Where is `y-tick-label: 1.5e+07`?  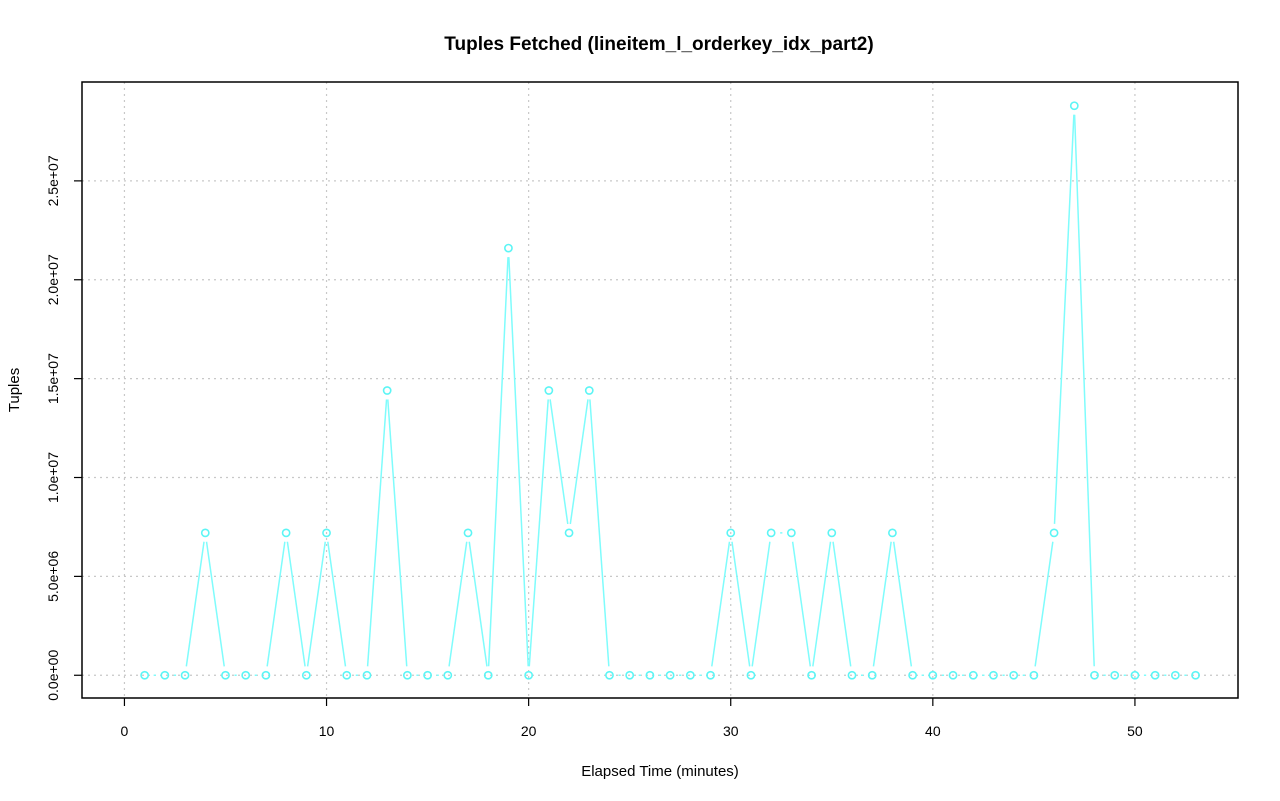
y-tick-label: 1.5e+07 is located at coordinates (53, 378).